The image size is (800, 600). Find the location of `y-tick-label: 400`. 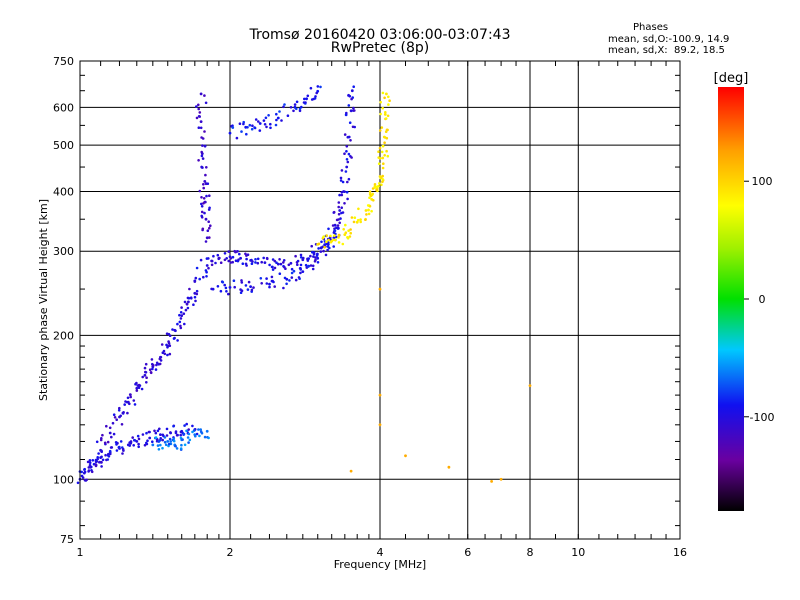

y-tick-label: 400 is located at coordinates (63, 191).